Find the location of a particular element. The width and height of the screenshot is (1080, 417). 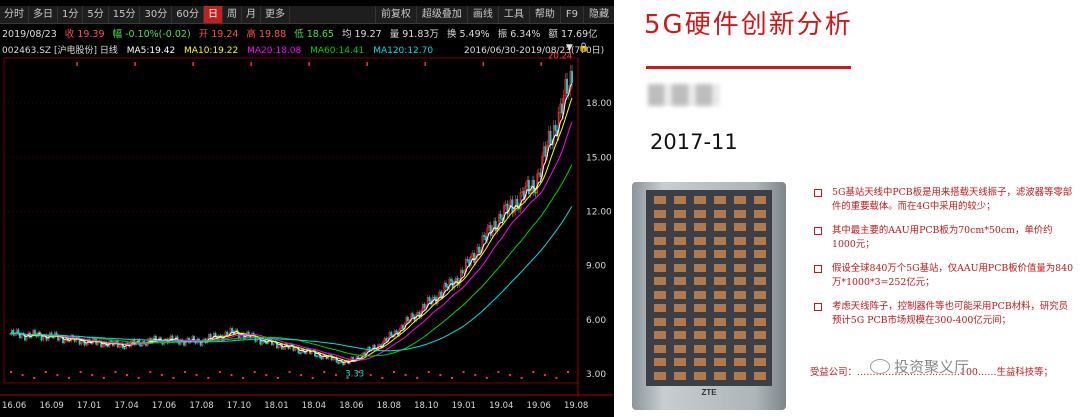

tab-5min: 5分 is located at coordinates (96, 14).